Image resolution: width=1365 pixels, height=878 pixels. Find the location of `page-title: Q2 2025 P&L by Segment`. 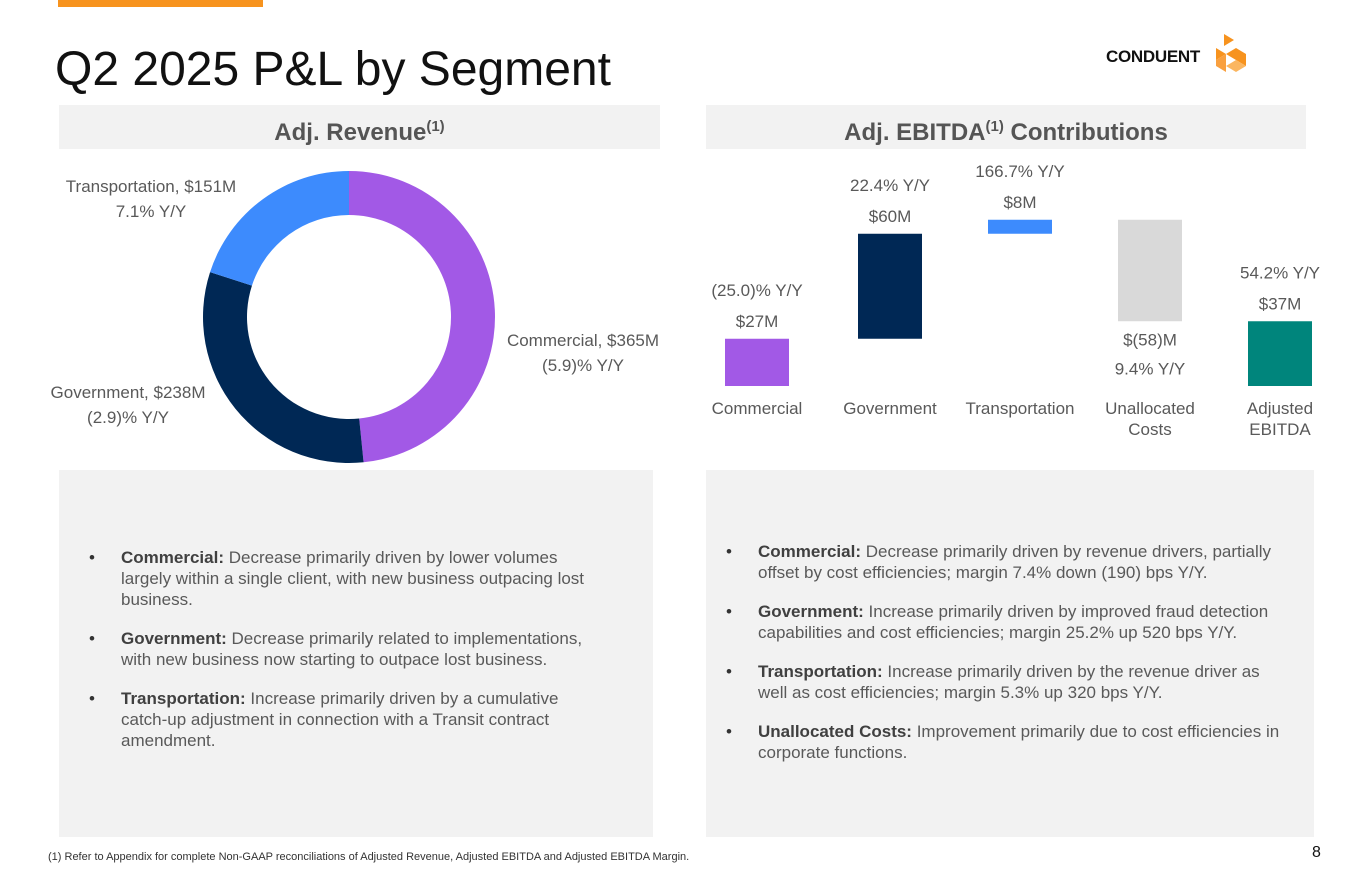

page-title: Q2 2025 P&L by Segment is located at coordinates (333, 69).